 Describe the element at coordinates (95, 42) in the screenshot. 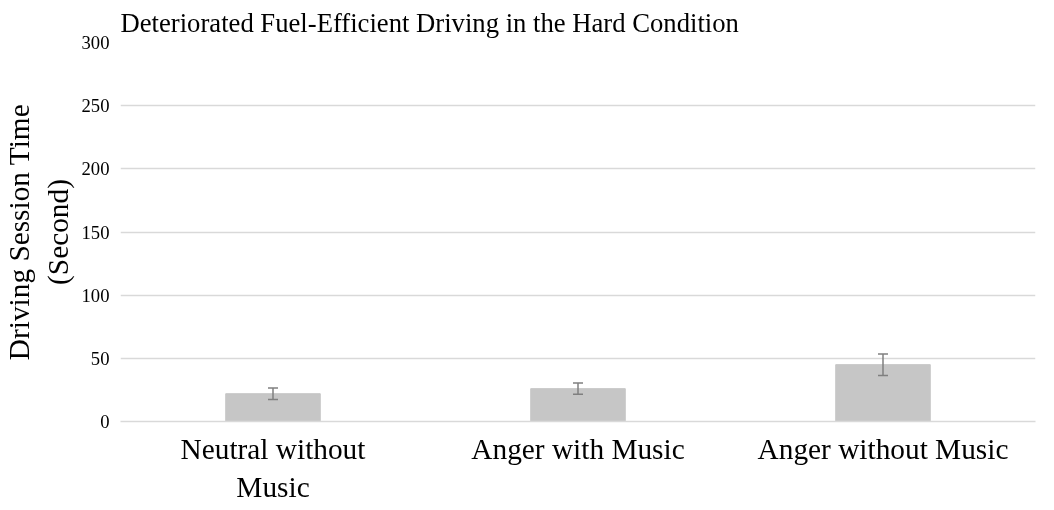

I see `y-tick-label: 300` at that location.